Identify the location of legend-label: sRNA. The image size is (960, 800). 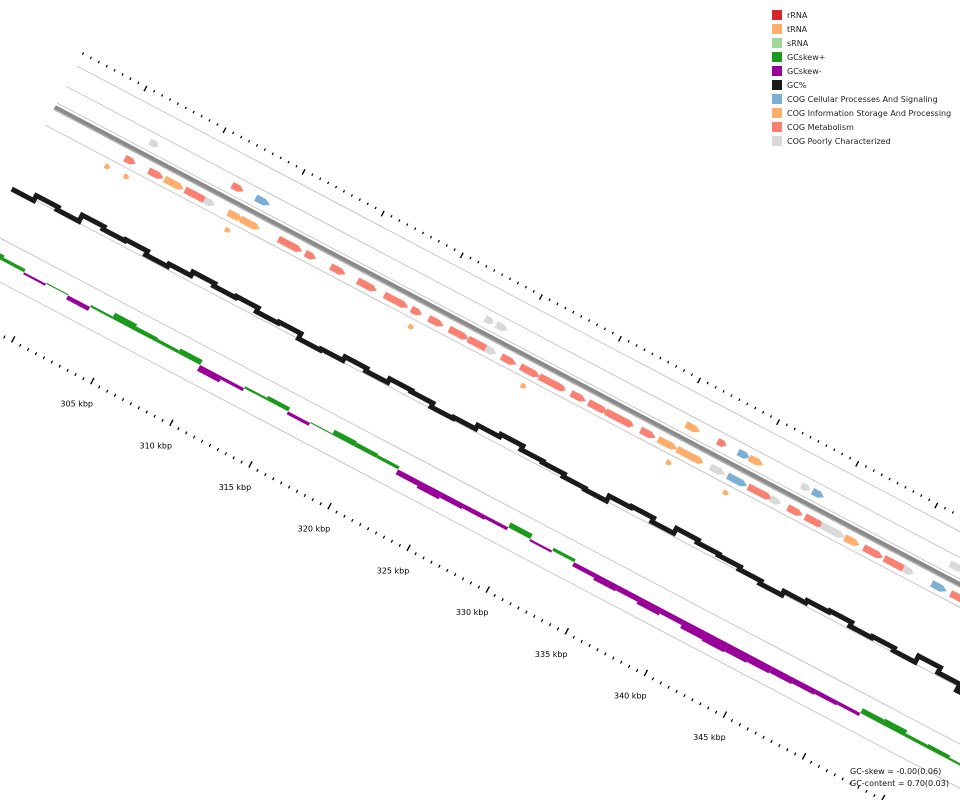
(798, 43).